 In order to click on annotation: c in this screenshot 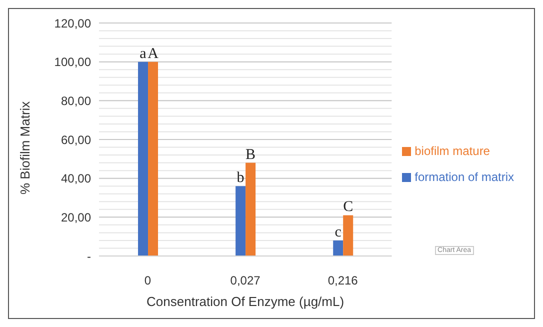, I will do `click(338, 232)`.